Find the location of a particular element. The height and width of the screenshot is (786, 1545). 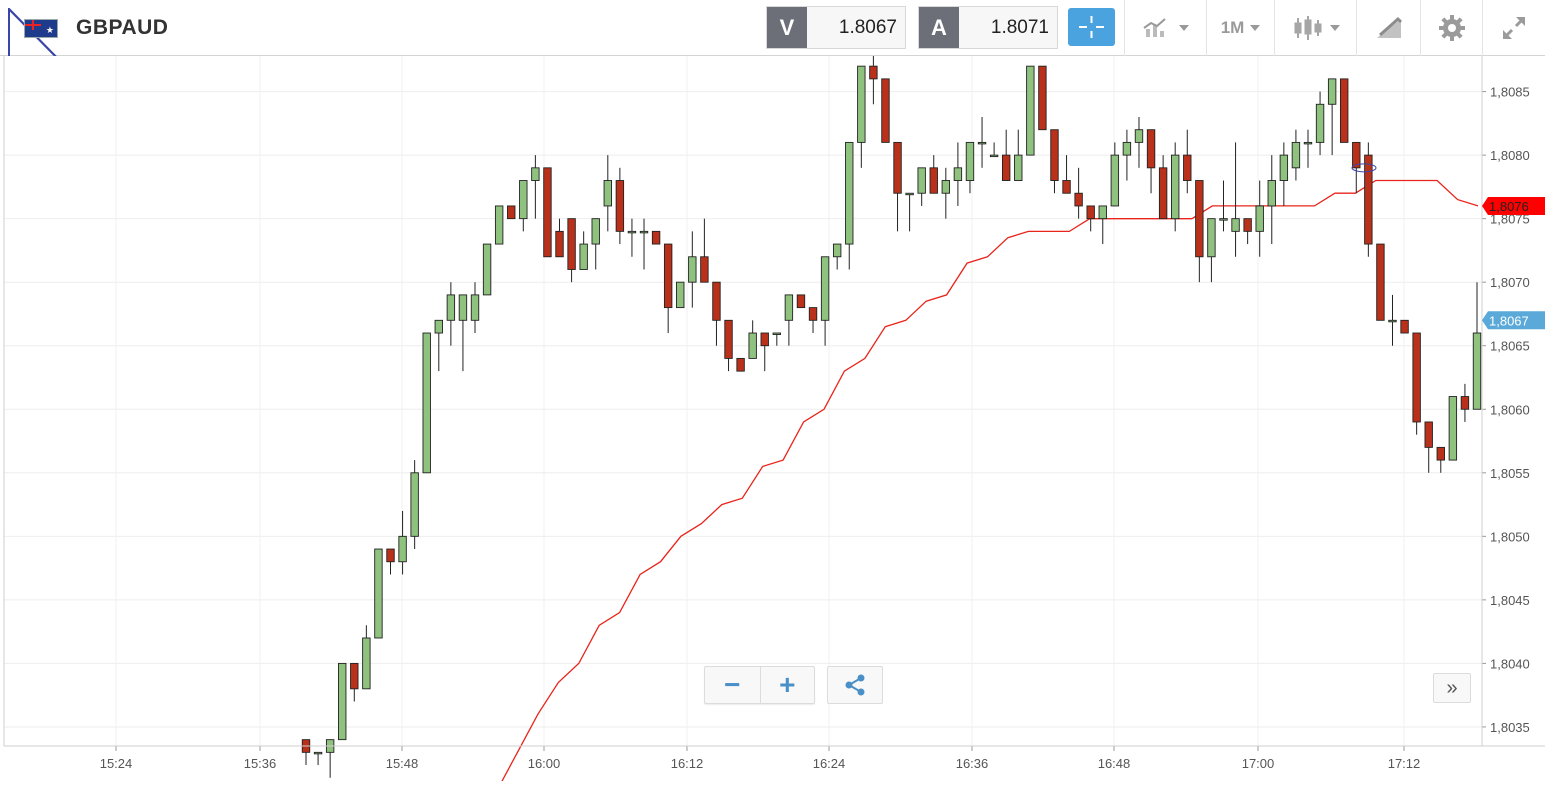

expand-icon is located at coordinates (1514, 28).